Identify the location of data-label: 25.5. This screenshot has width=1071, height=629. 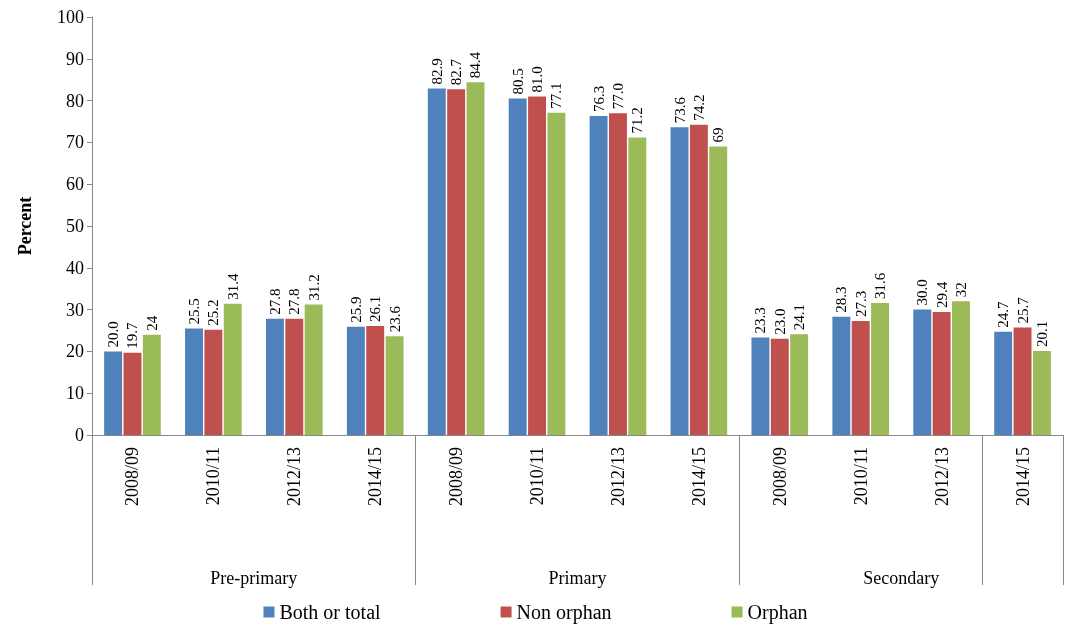
(194, 311).